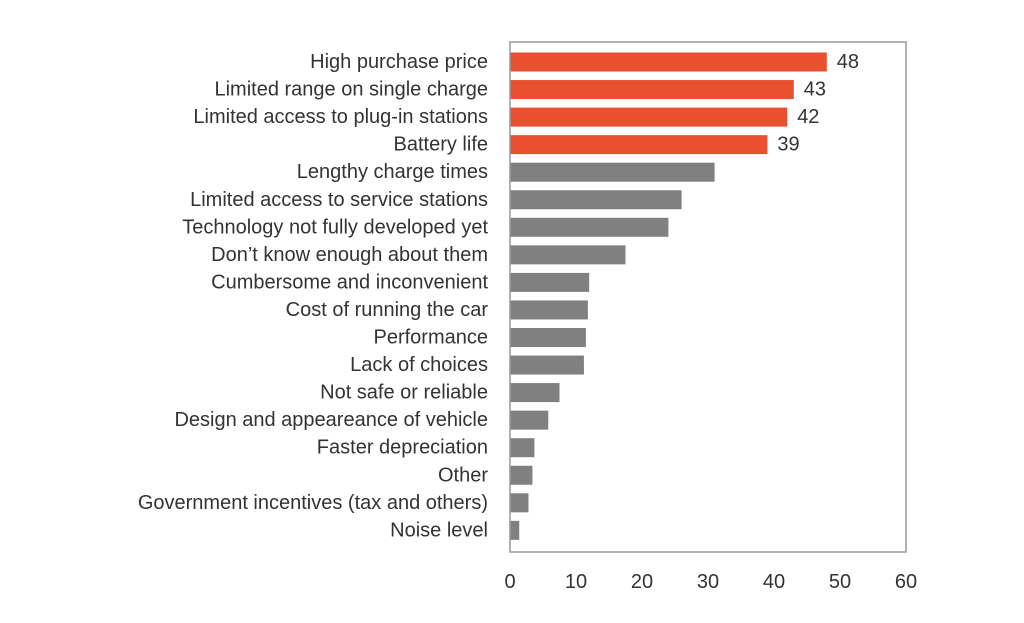  Describe the element at coordinates (906, 582) in the screenshot. I see `x-tick-label: 60` at that location.